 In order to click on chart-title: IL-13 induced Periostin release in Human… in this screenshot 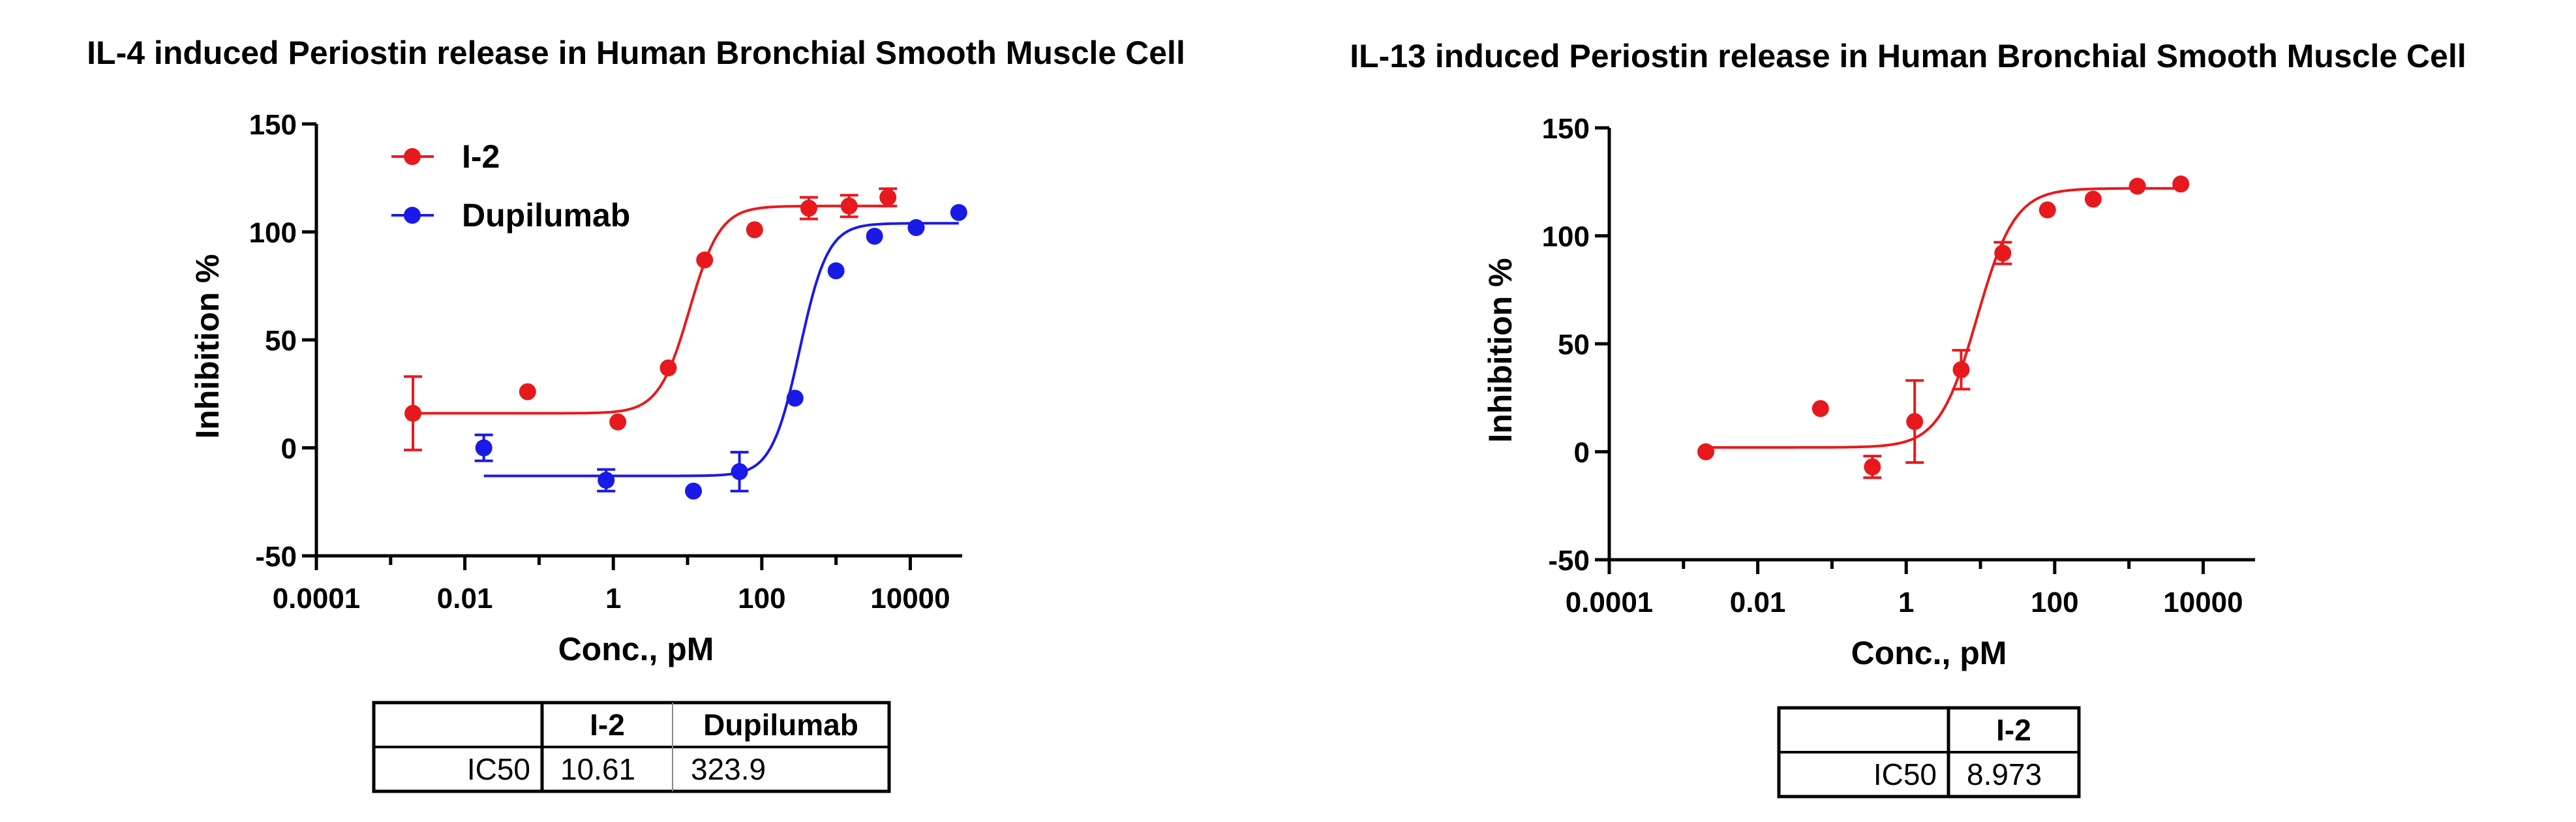, I will do `click(1908, 56)`.